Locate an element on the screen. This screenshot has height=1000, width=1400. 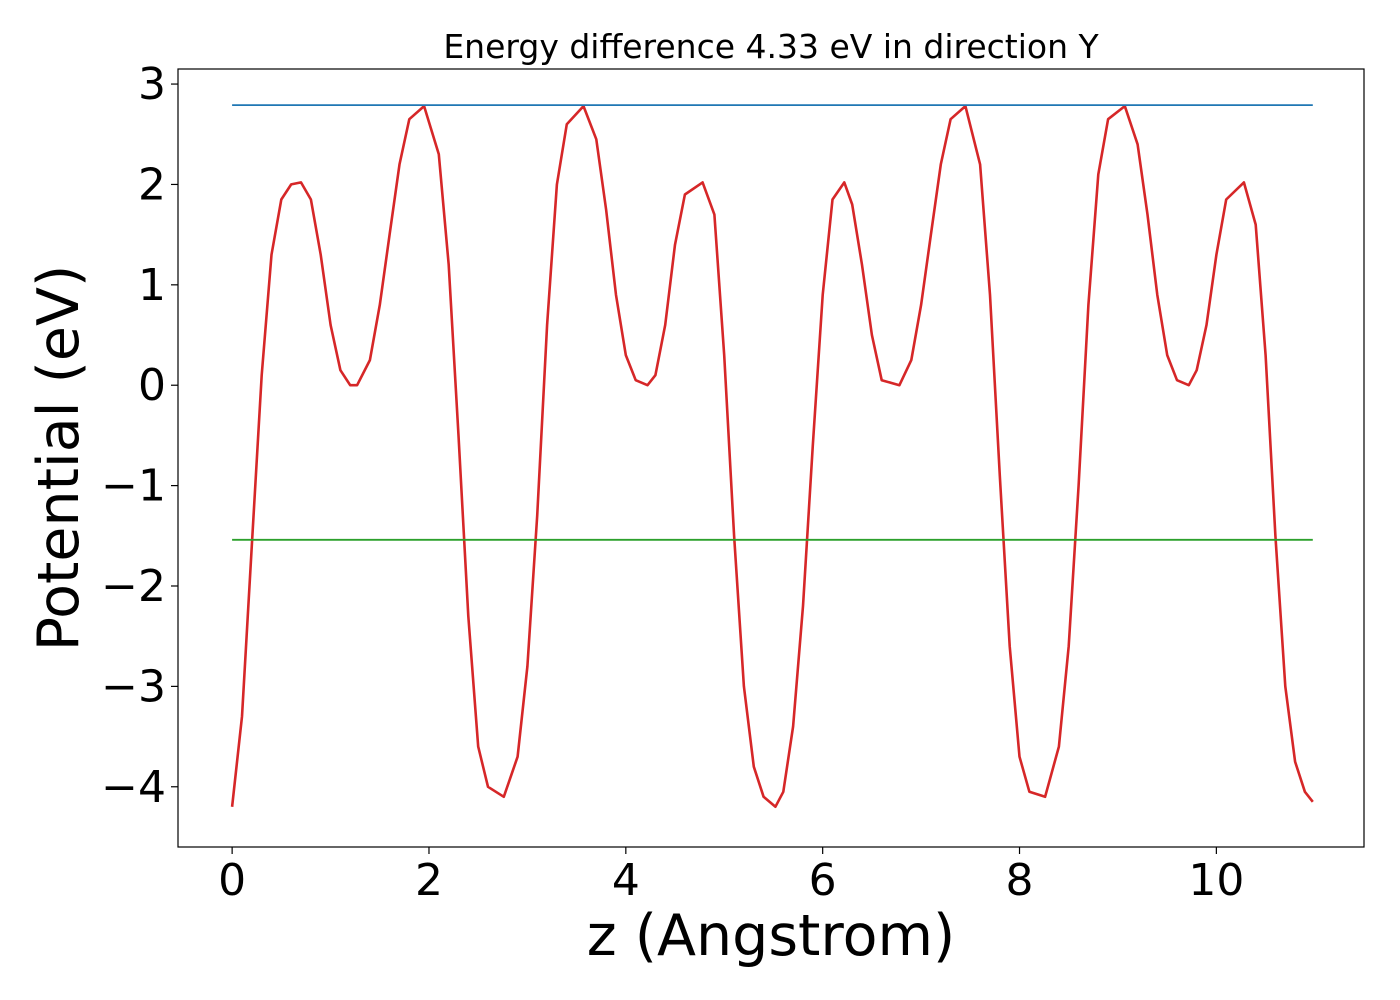
x-axis-label: z (Angstrom) is located at coordinates (771, 936).